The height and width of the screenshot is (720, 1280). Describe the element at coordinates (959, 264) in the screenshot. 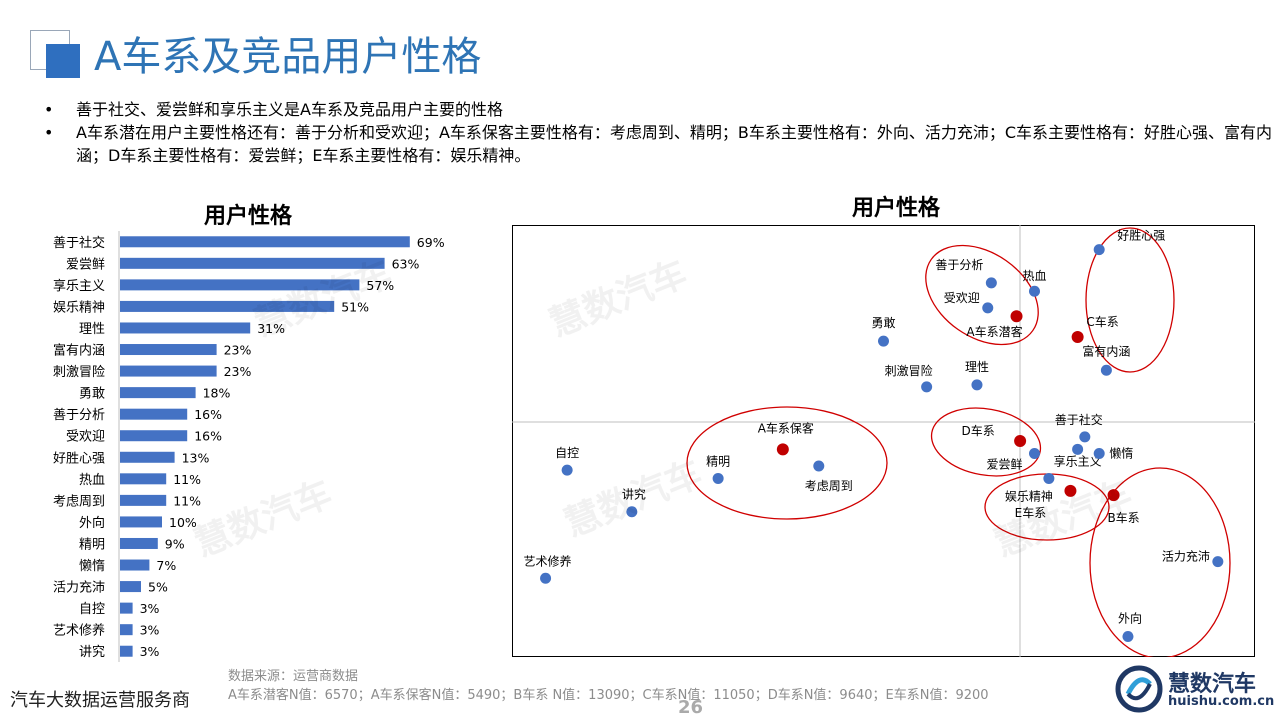

I see `scatter-point-label: 善于分析` at that location.